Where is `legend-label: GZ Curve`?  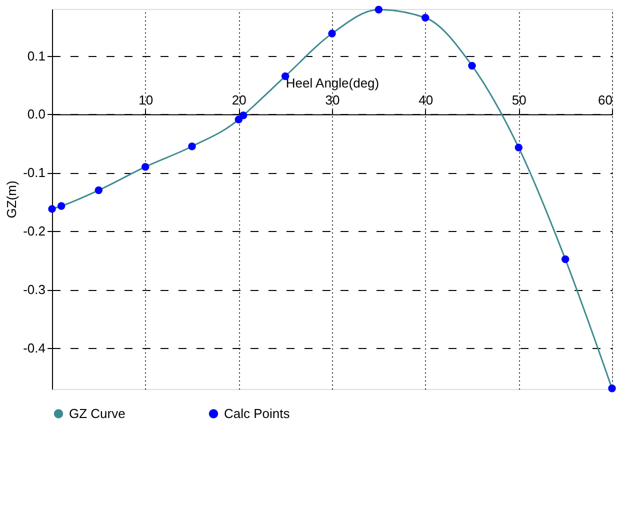
legend-label: GZ Curve is located at coordinates (97, 413).